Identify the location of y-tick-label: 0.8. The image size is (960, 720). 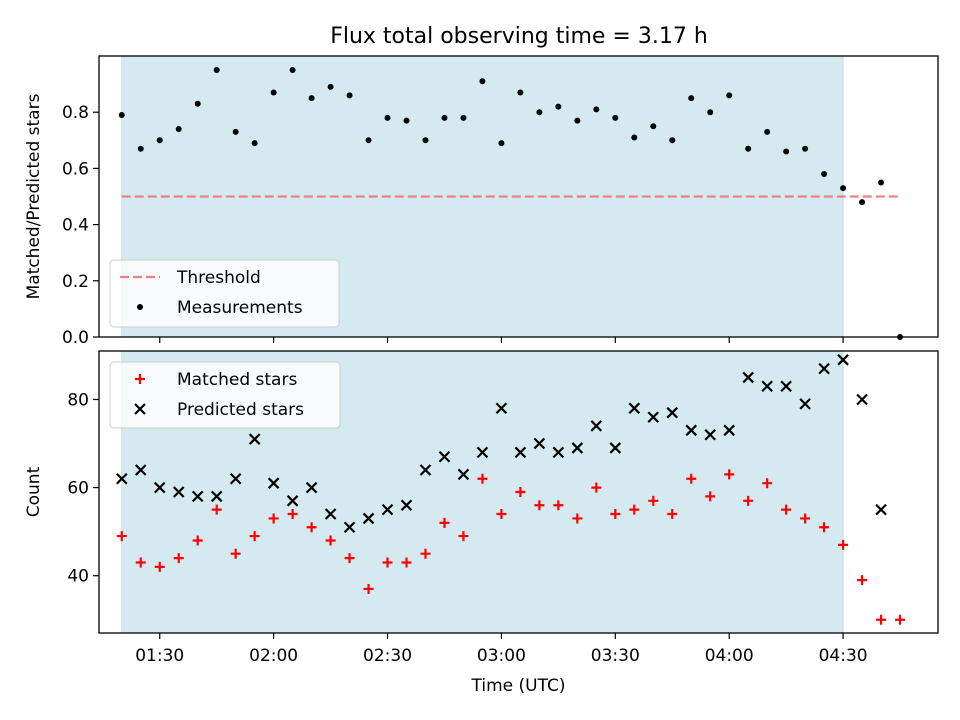
(75, 113).